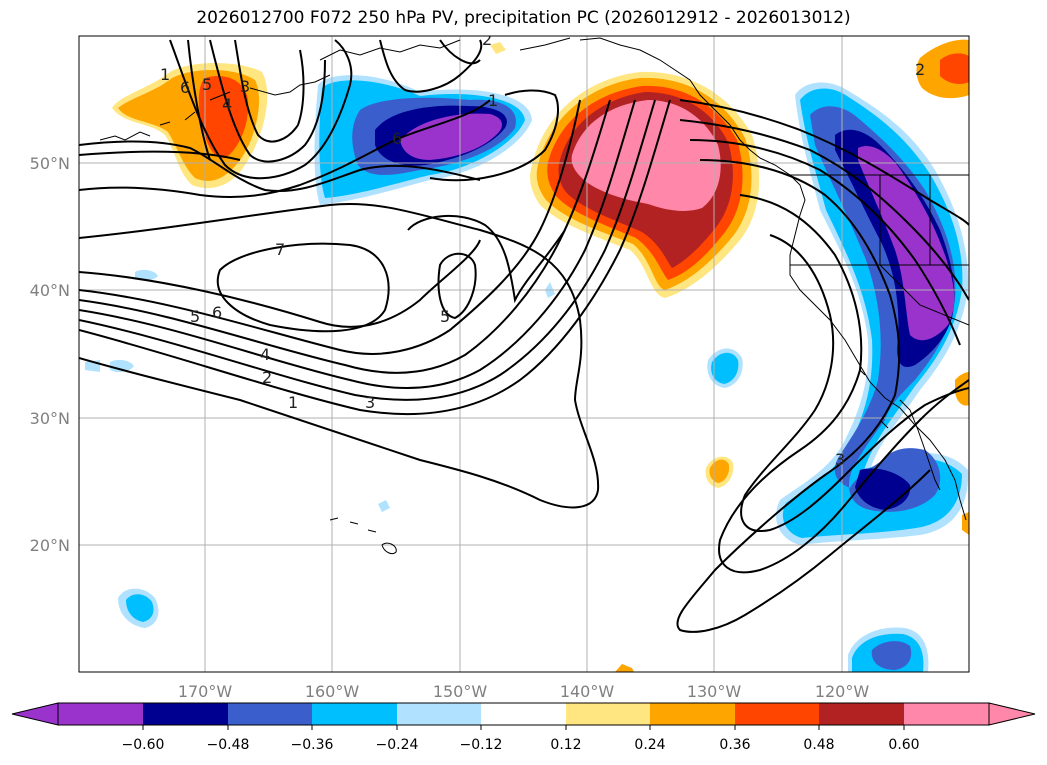  Describe the element at coordinates (460, 691) in the screenshot. I see `lon-label: 150°W` at that location.